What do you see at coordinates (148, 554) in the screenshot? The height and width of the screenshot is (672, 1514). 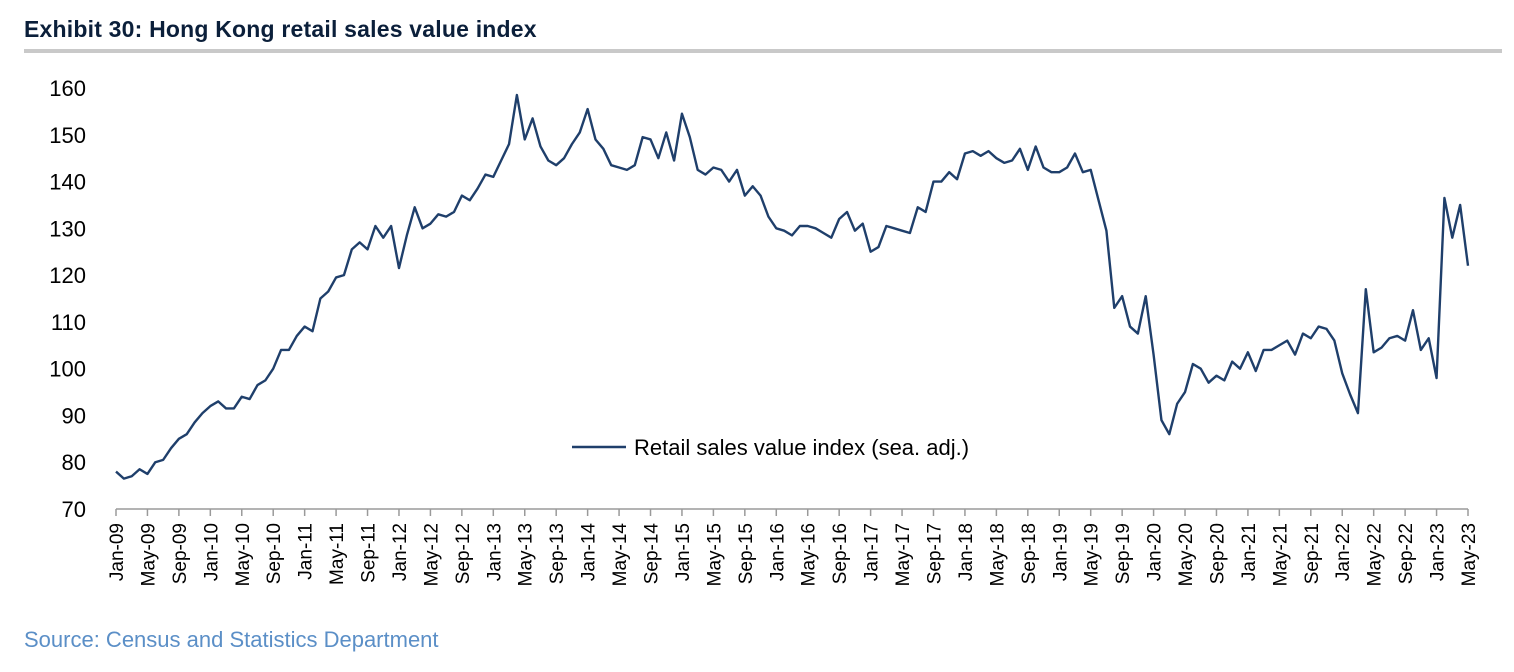 I see `x-tick-label: May-09` at bounding box center [148, 554].